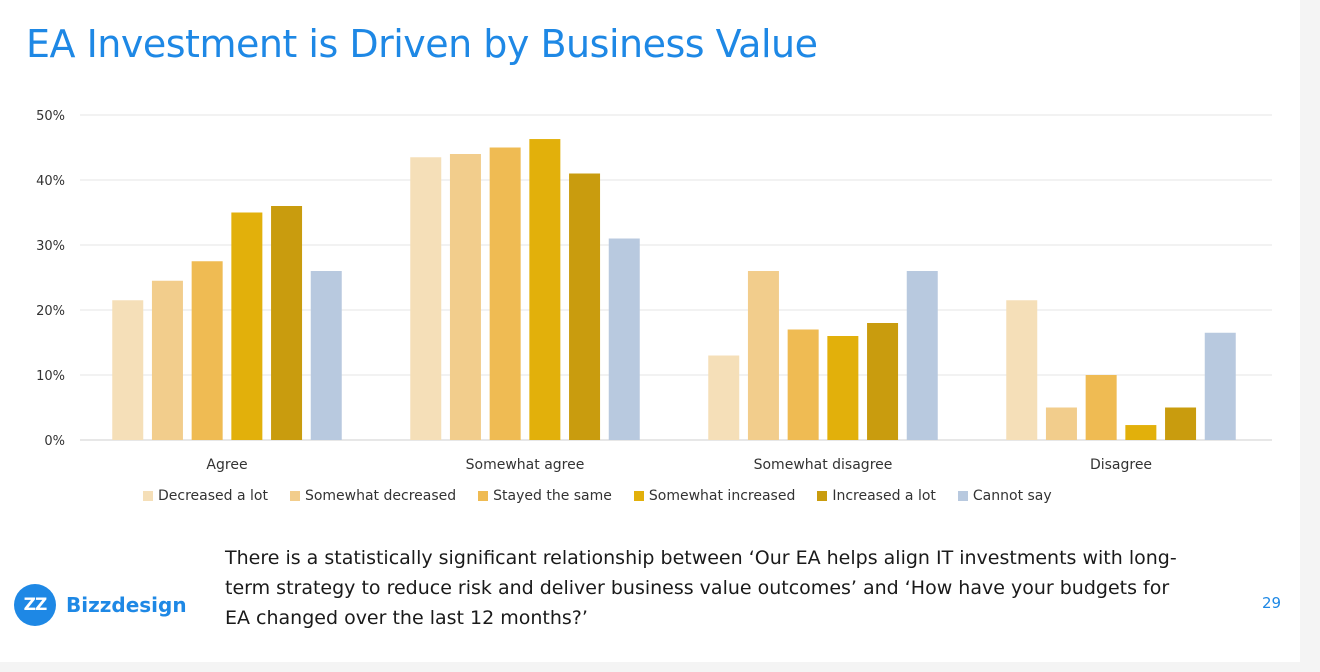 This screenshot has height=672, width=1320. I want to click on page-number: 29, so click(1272, 603).